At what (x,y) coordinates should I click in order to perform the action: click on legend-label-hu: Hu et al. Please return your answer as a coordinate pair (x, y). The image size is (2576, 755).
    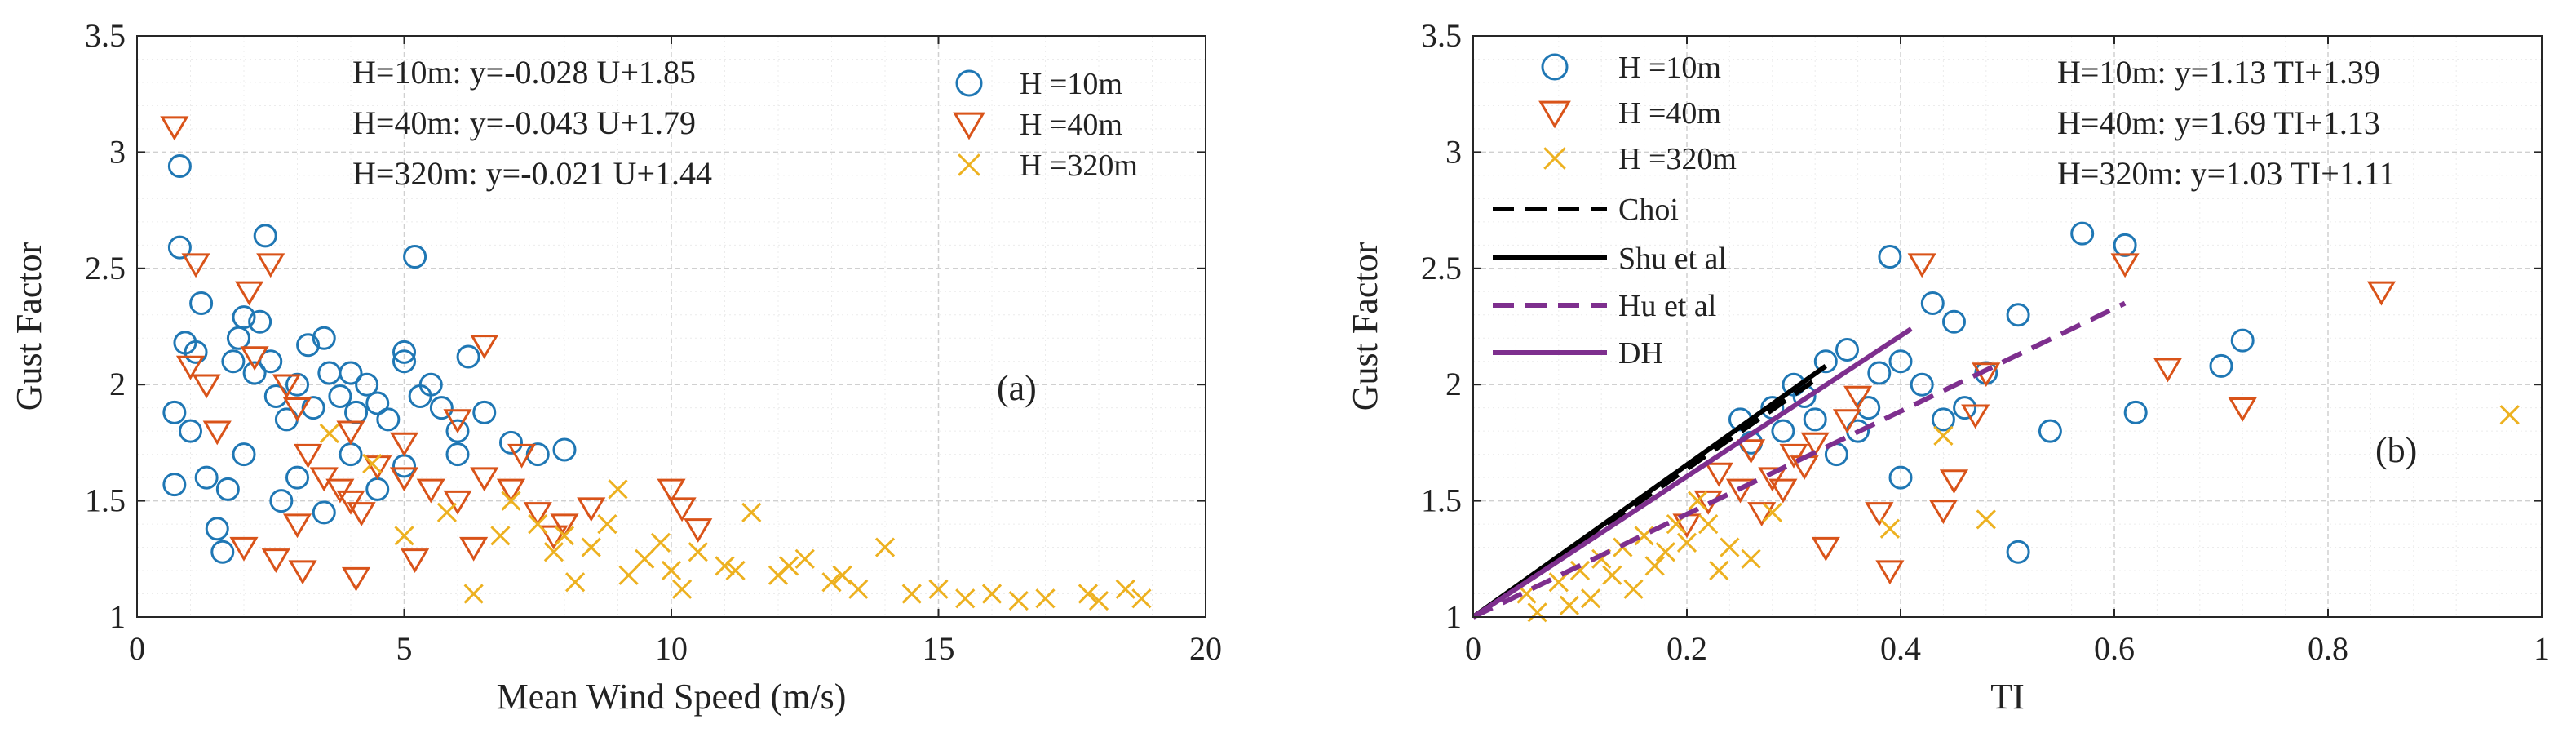
    Looking at the image, I should click on (1667, 306).